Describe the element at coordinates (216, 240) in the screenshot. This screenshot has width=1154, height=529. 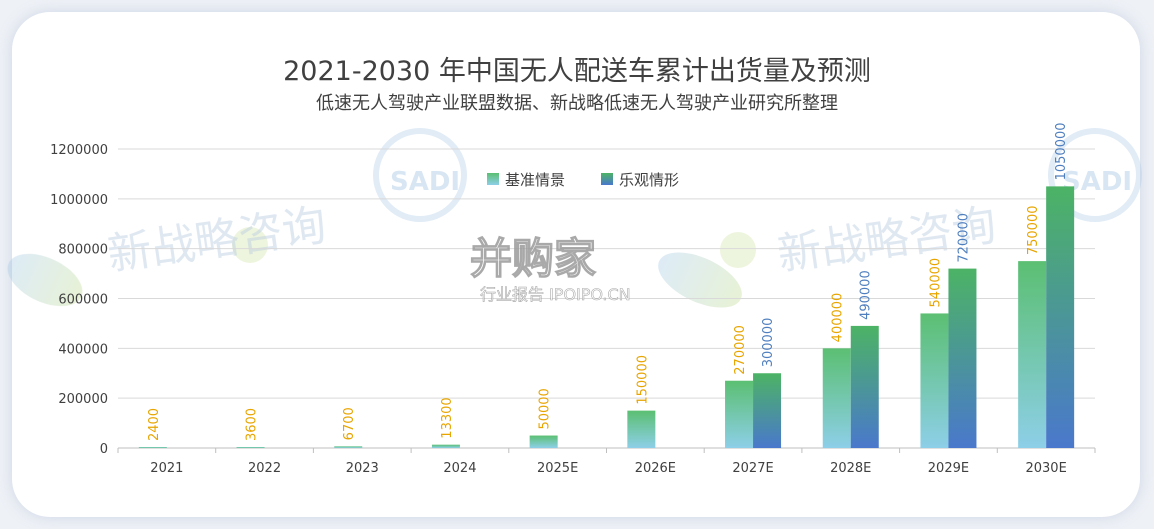
I see `watermark-brand-left: 新战略咨询` at that location.